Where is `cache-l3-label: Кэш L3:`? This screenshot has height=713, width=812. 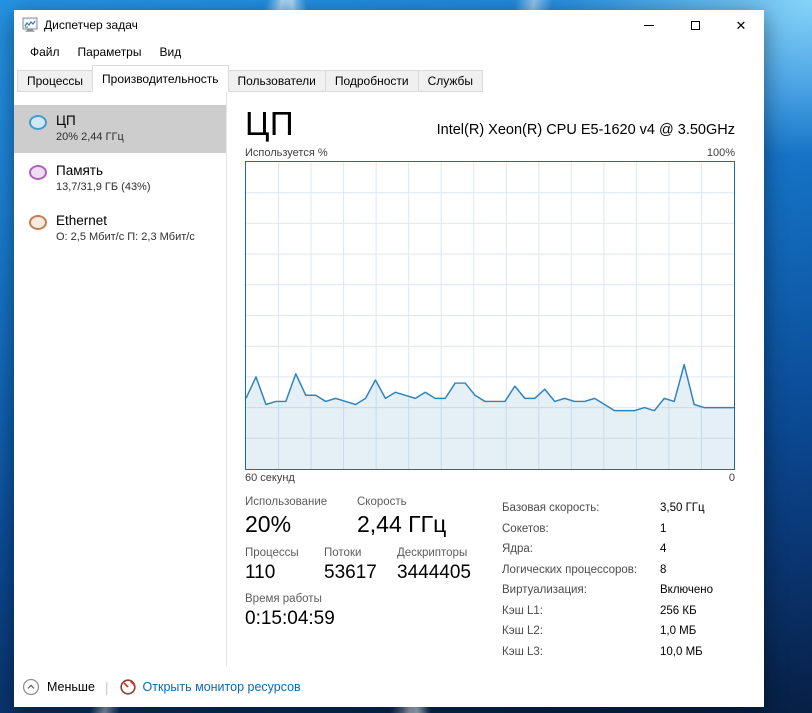
cache-l3-label: Кэш L3: is located at coordinates (522, 651).